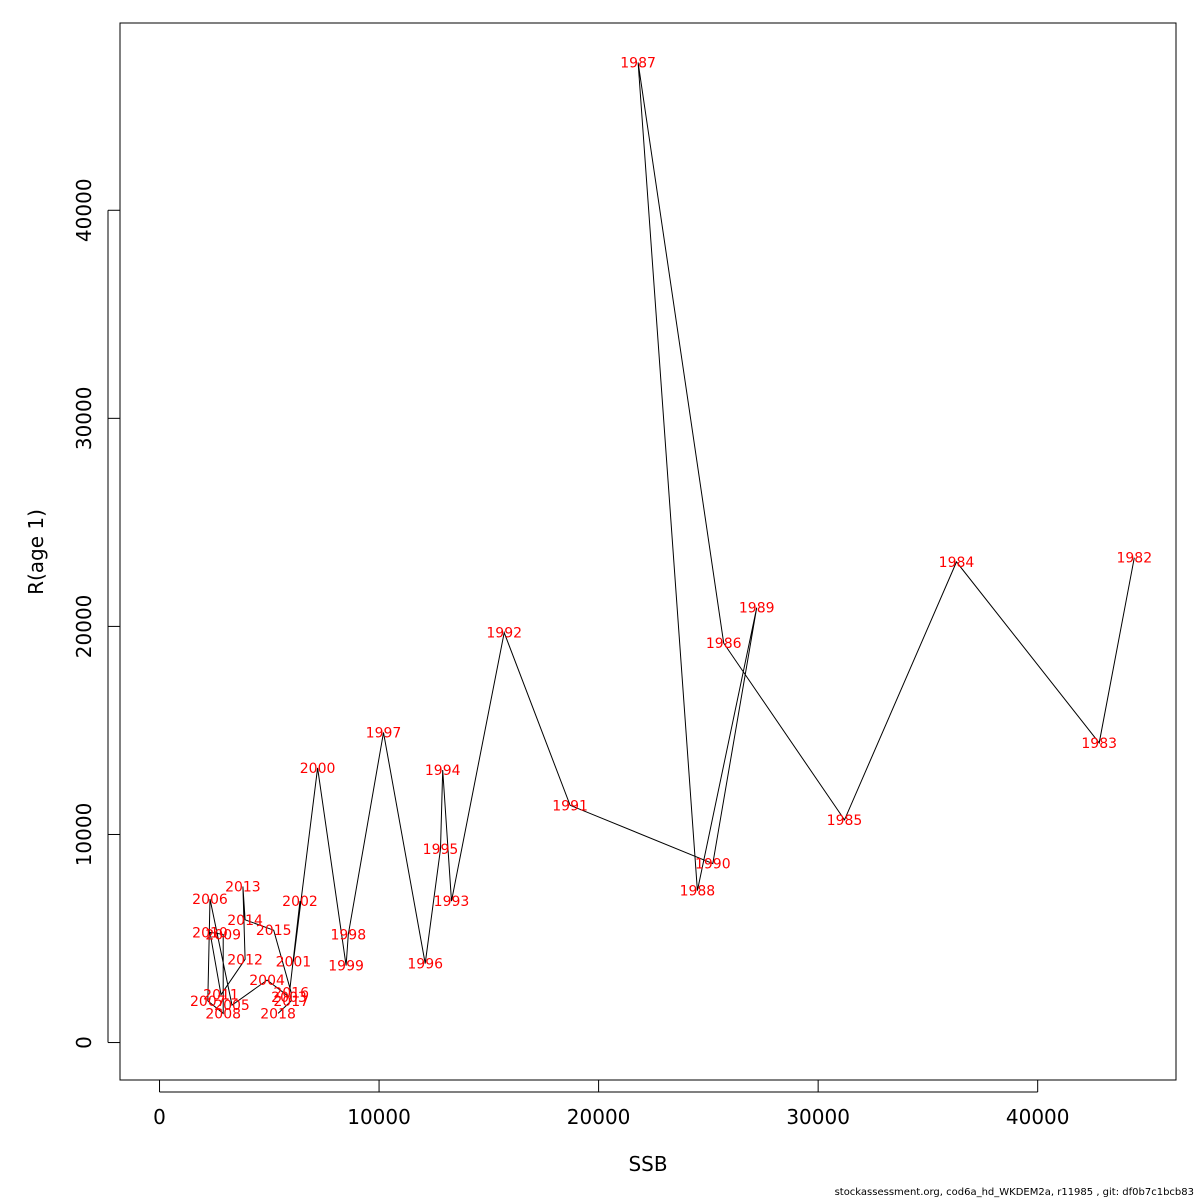 The image size is (1200, 1200). Describe the element at coordinates (443, 771) in the screenshot. I see `point-label-1994: 1994` at that location.